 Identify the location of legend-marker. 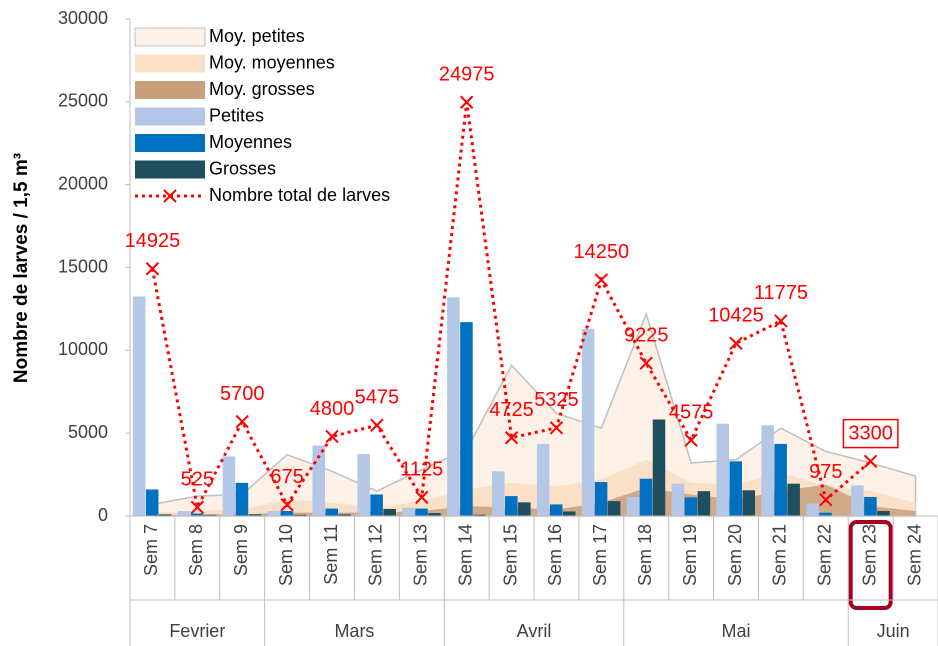
(170, 196).